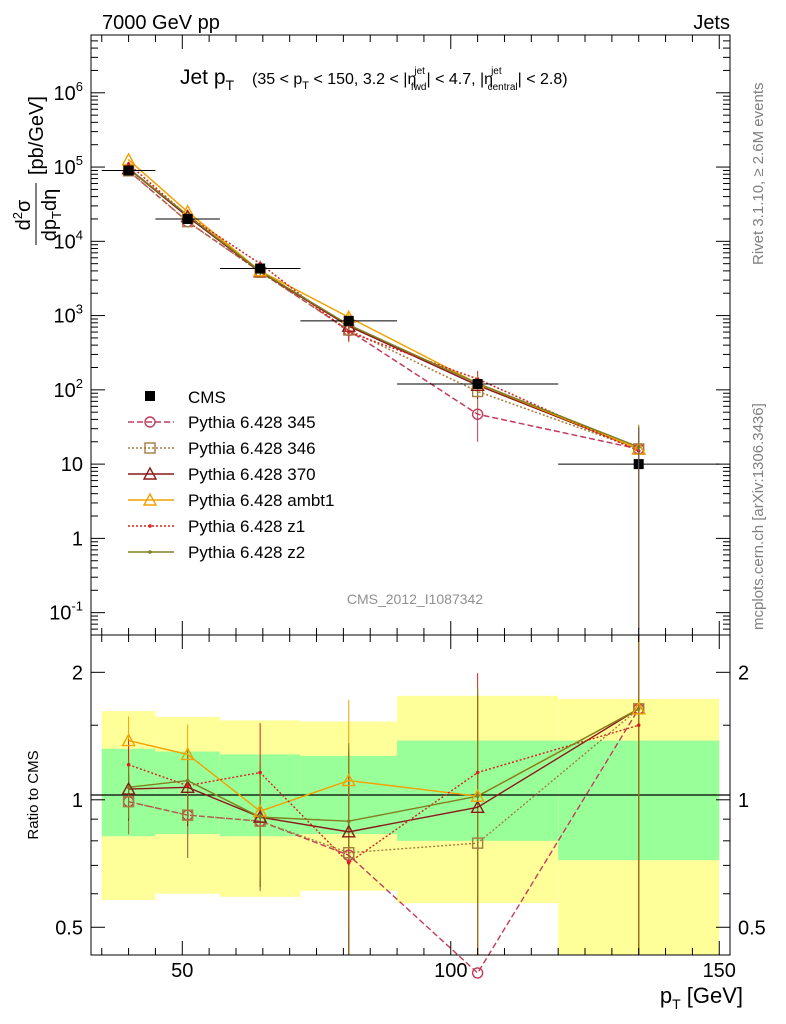 Image resolution: width=786 pixels, height=1024 pixels. I want to click on y-tick-label: 1, so click(77, 539).